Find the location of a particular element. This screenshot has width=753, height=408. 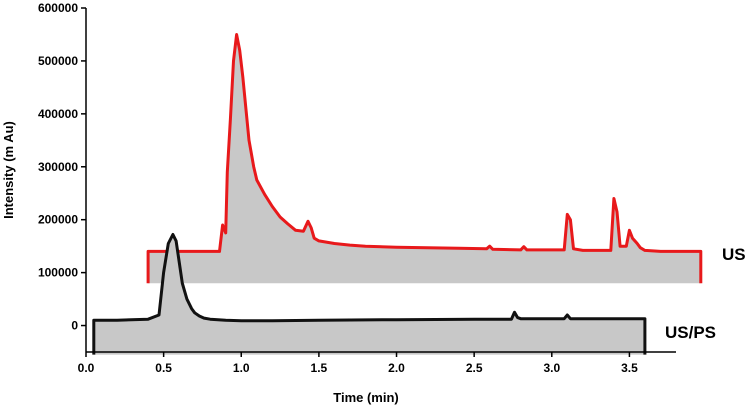

series-label: US/PS is located at coordinates (690, 332).